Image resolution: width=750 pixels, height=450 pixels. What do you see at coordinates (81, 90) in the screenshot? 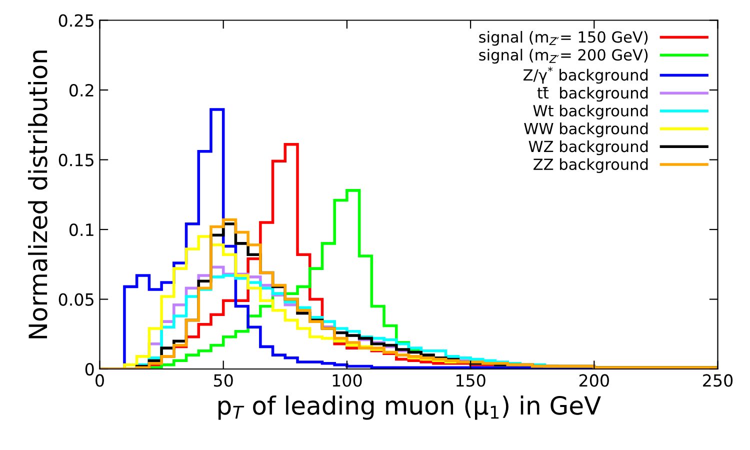
I see `y-tick-label: 0.2` at bounding box center [81, 90].